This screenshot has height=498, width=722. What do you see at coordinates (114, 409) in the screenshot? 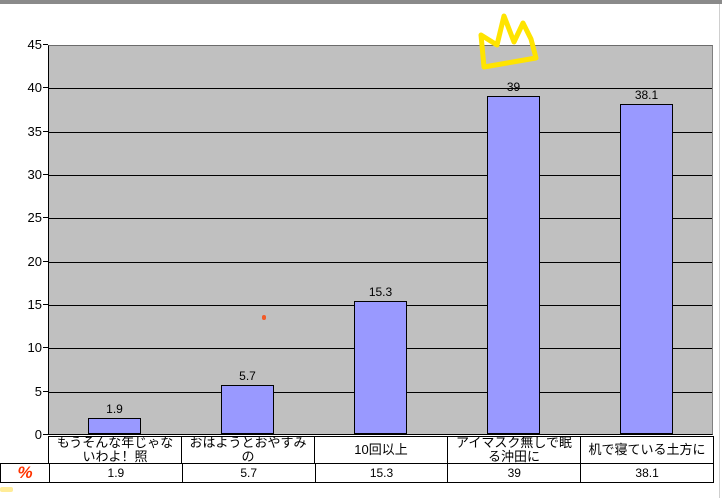
I see `bar-value-label: 1.9` at bounding box center [114, 409].